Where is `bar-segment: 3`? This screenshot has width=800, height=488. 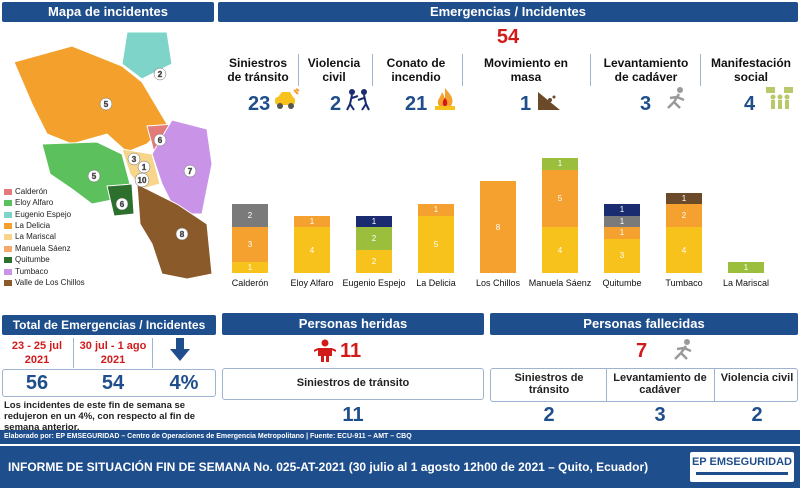 bar-segment: 3 is located at coordinates (622, 255).